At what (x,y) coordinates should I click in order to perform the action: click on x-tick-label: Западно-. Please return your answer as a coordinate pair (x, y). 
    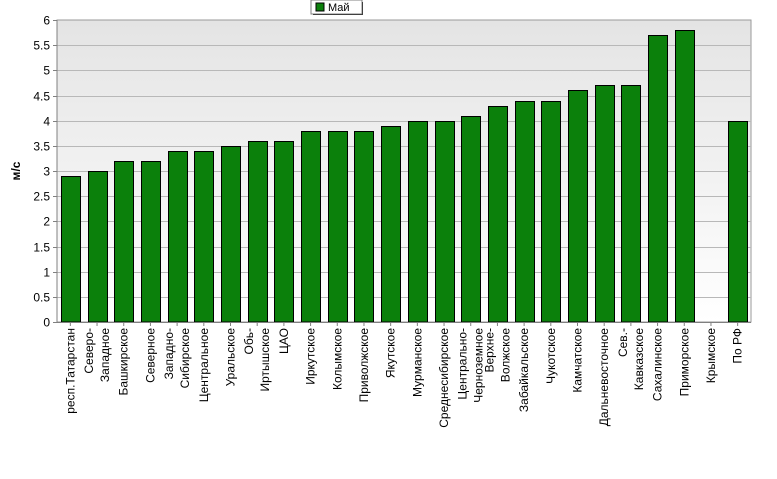
    Looking at the image, I should click on (169, 353).